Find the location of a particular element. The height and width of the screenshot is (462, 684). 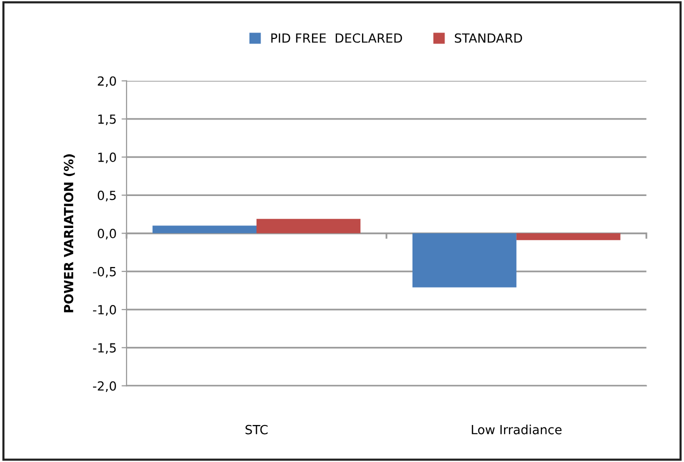

y-tick-label: 0,5 is located at coordinates (107, 196).